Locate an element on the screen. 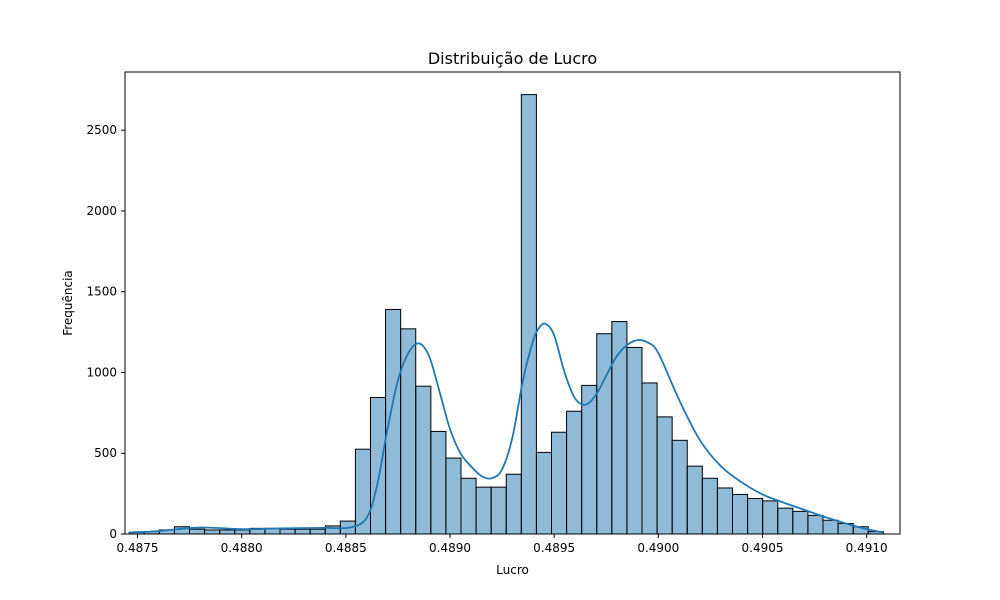 The width and height of the screenshot is (1000, 600). x-tick-label: 0.4910 is located at coordinates (867, 548).